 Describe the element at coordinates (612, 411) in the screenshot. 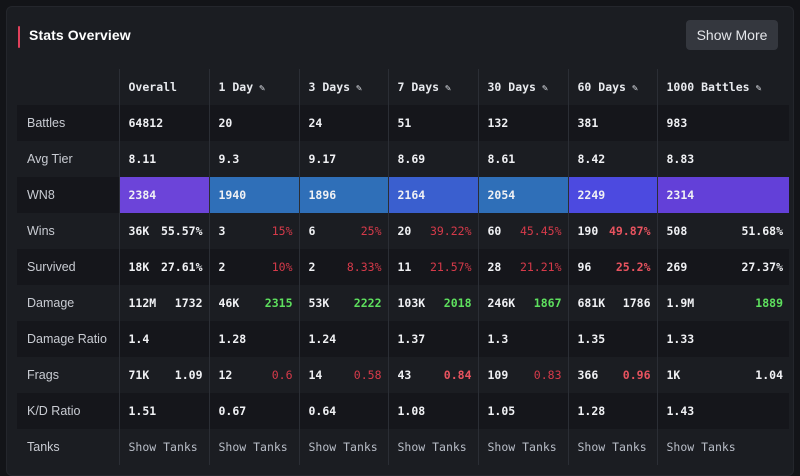

I see `kd-ratio-60-days: 1.28` at that location.